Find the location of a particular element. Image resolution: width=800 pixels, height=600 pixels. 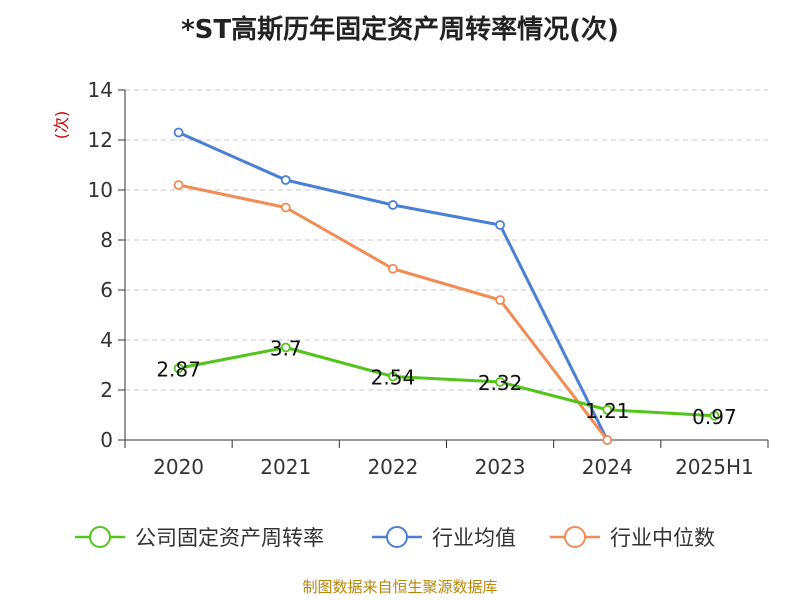

legend-label: 公司固定资产周转率 is located at coordinates (229, 538).